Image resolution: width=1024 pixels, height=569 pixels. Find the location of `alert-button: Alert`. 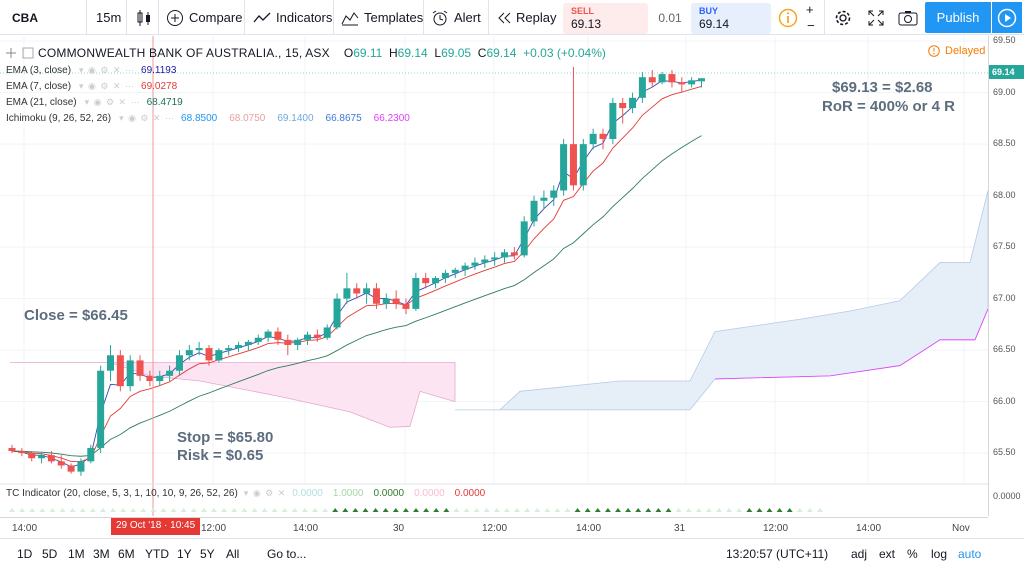

alert-button: Alert is located at coordinates (456, 17).